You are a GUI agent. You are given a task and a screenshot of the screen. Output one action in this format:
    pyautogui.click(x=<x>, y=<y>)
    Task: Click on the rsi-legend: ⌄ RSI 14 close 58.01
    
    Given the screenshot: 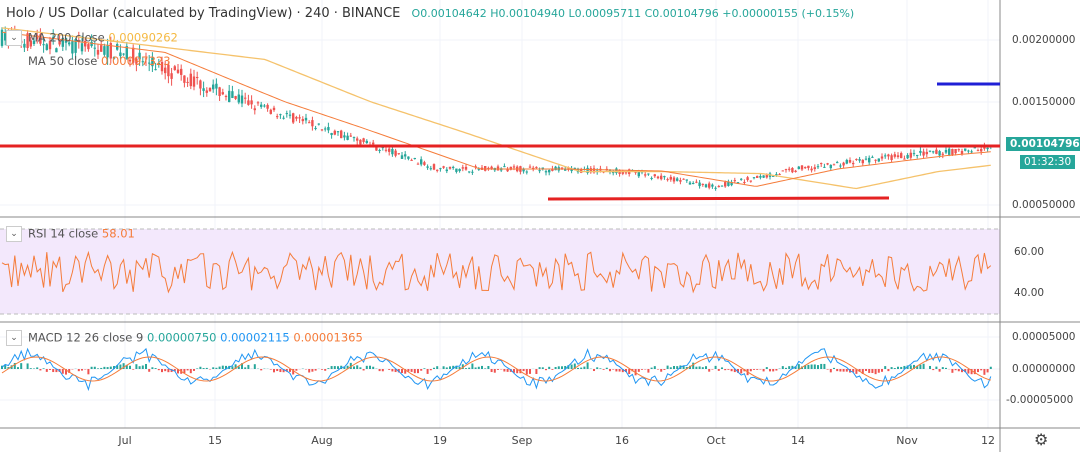 What is the action you would take?
    pyautogui.click(x=70, y=234)
    